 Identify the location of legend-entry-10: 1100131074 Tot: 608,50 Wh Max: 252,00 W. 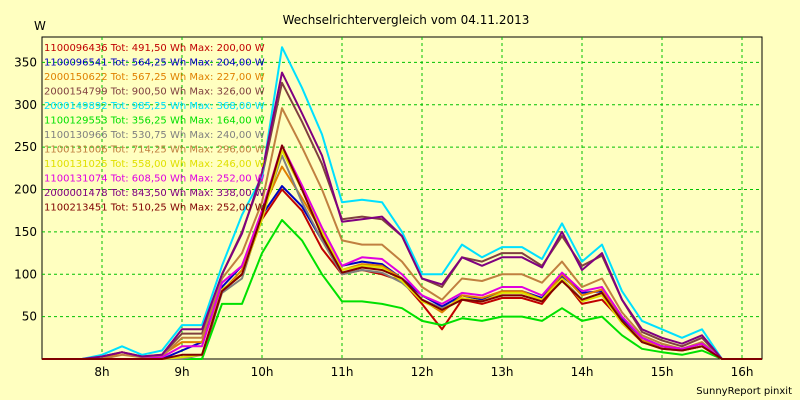
(154, 179).